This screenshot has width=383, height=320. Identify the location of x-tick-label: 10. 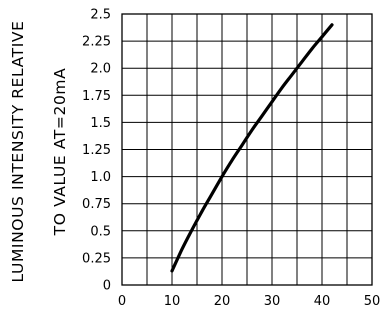
(172, 301).